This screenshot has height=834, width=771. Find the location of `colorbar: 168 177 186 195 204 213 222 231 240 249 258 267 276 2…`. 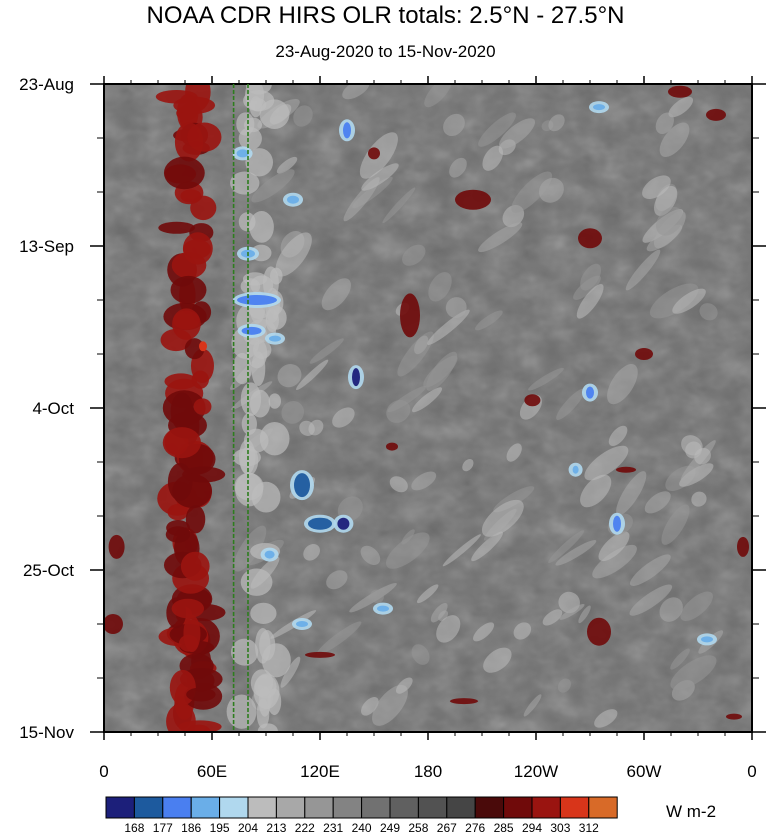

colorbar: 168 177 186 195 204 213 222 231 240 249 258 267 276 2… is located at coordinates (361, 815).